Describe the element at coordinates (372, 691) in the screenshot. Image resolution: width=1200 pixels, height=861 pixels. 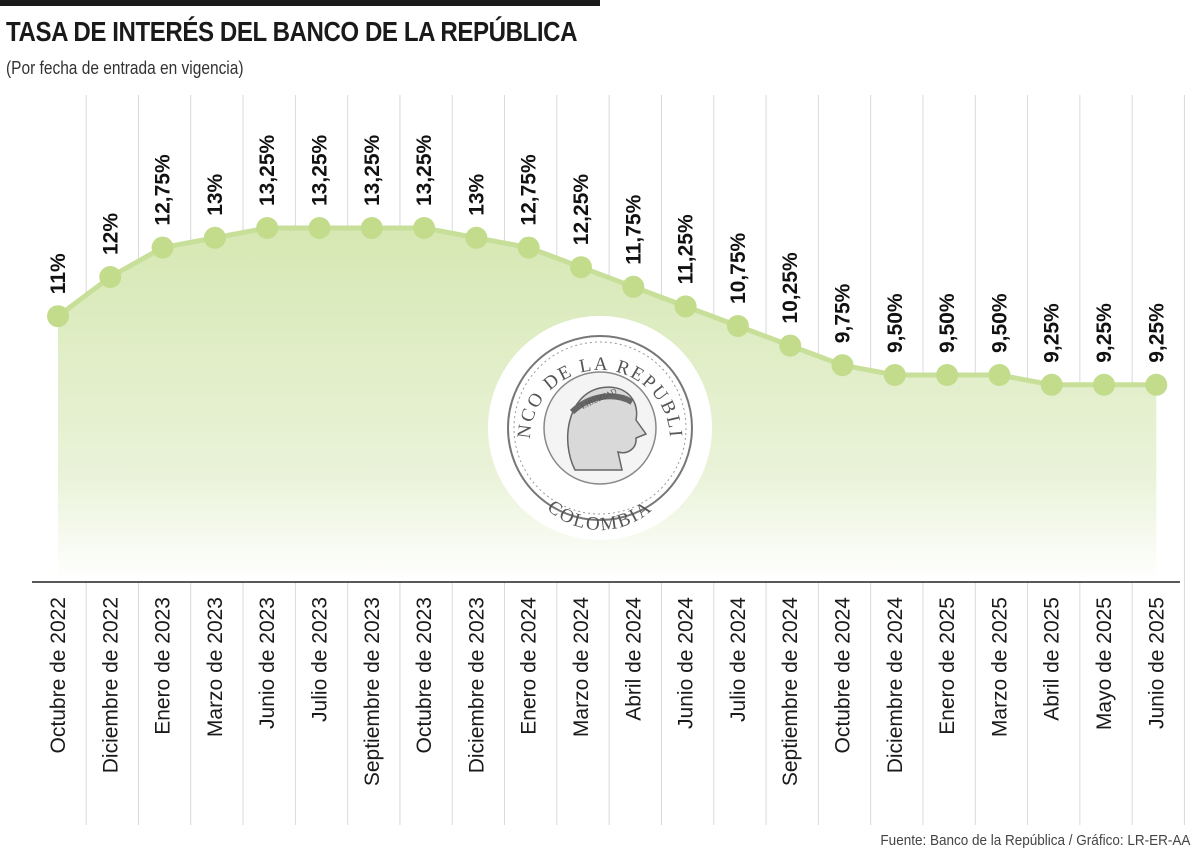
I see `category-label: Septiembre de 2023` at that location.